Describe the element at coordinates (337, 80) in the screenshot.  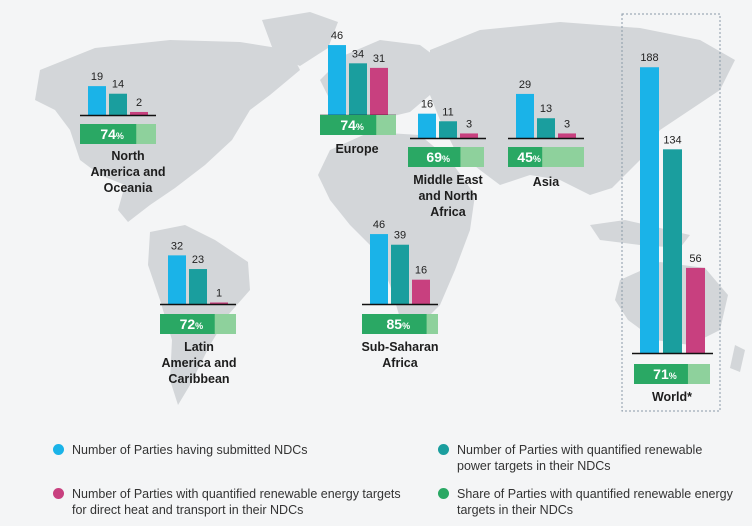
I see `bar-europe-submitted` at that location.